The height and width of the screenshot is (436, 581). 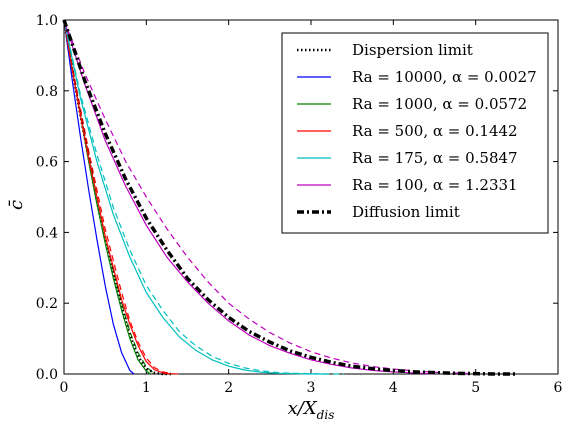 What do you see at coordinates (435, 185) in the screenshot?
I see `legend-label: Ra = 100, α = 1.2331` at bounding box center [435, 185].